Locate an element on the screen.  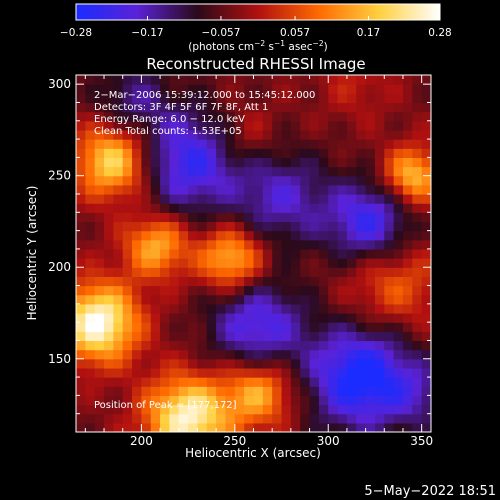
y-tick-label: 250 is located at coordinates (59, 176).